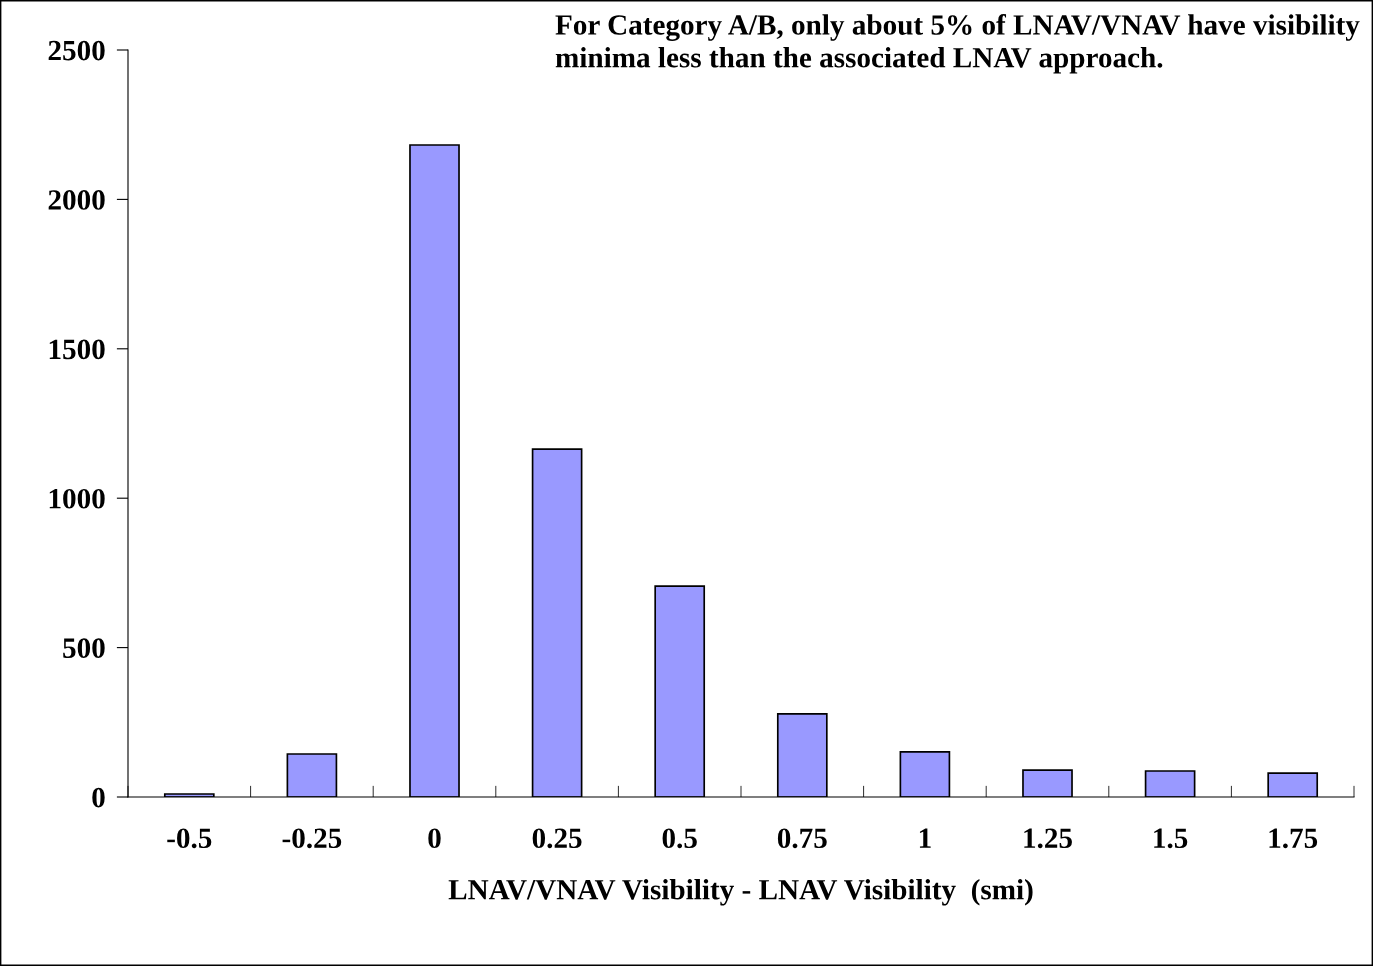  I want to click on y-tick-label: 2000, so click(76, 200).